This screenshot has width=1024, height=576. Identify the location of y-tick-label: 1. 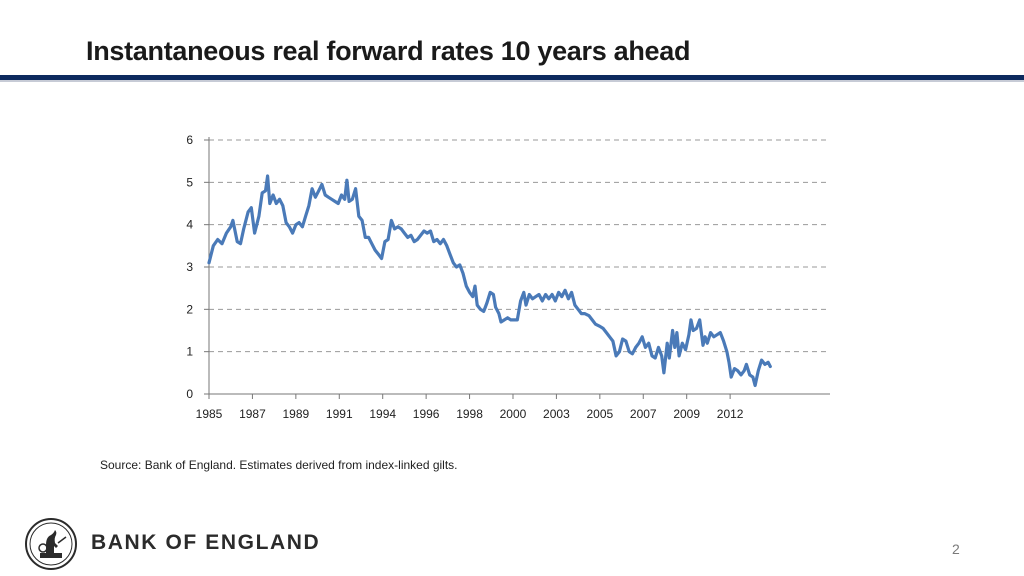
(189, 352).